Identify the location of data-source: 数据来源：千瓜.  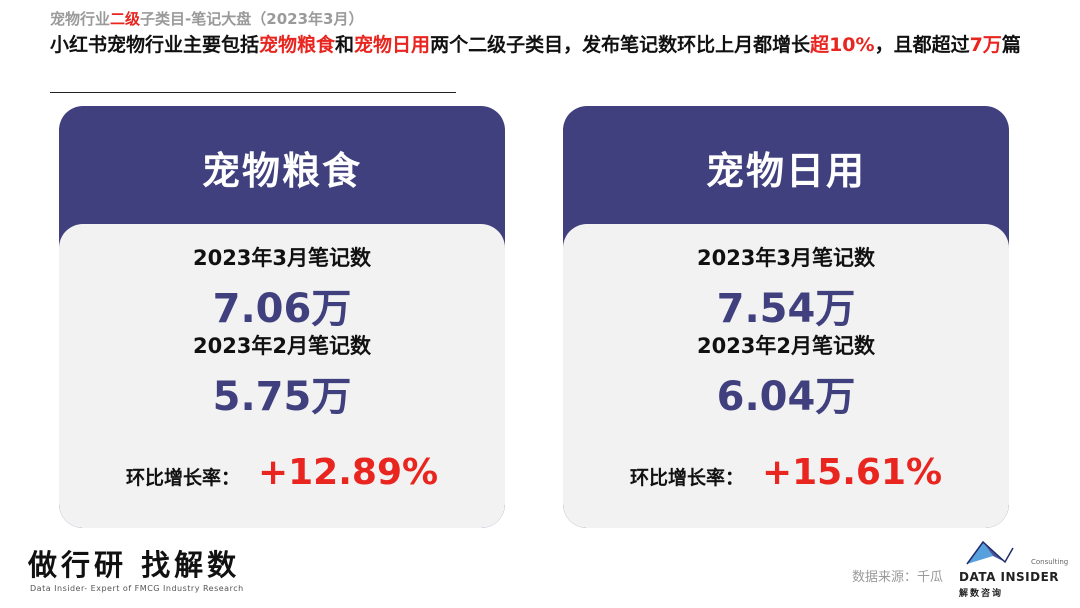
(898, 577).